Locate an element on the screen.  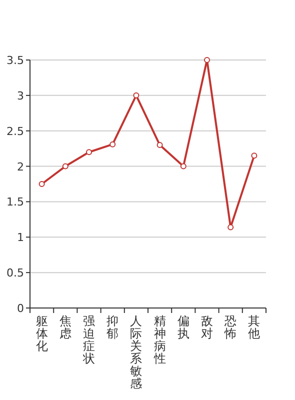
y-tick-label: 2.5 is located at coordinates (15, 131).